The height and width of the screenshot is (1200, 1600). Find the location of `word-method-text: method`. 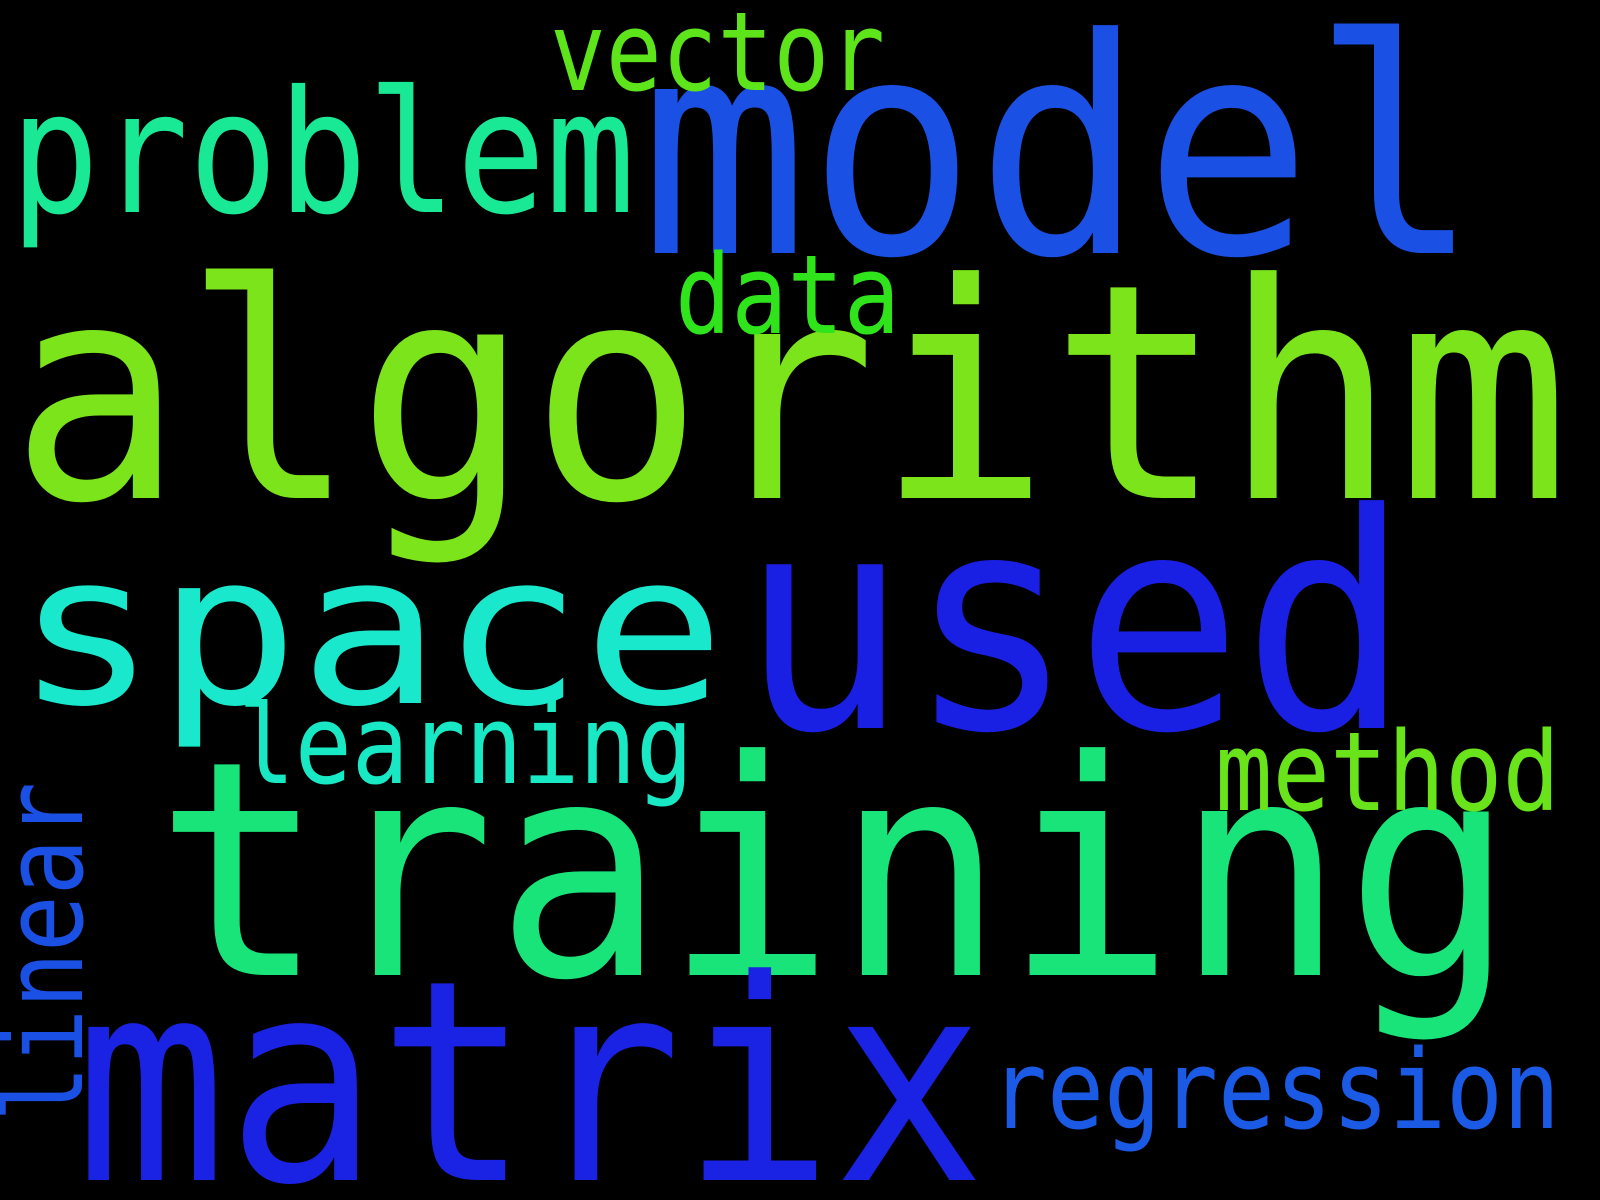

word-method-text: method is located at coordinates (1387, 772).